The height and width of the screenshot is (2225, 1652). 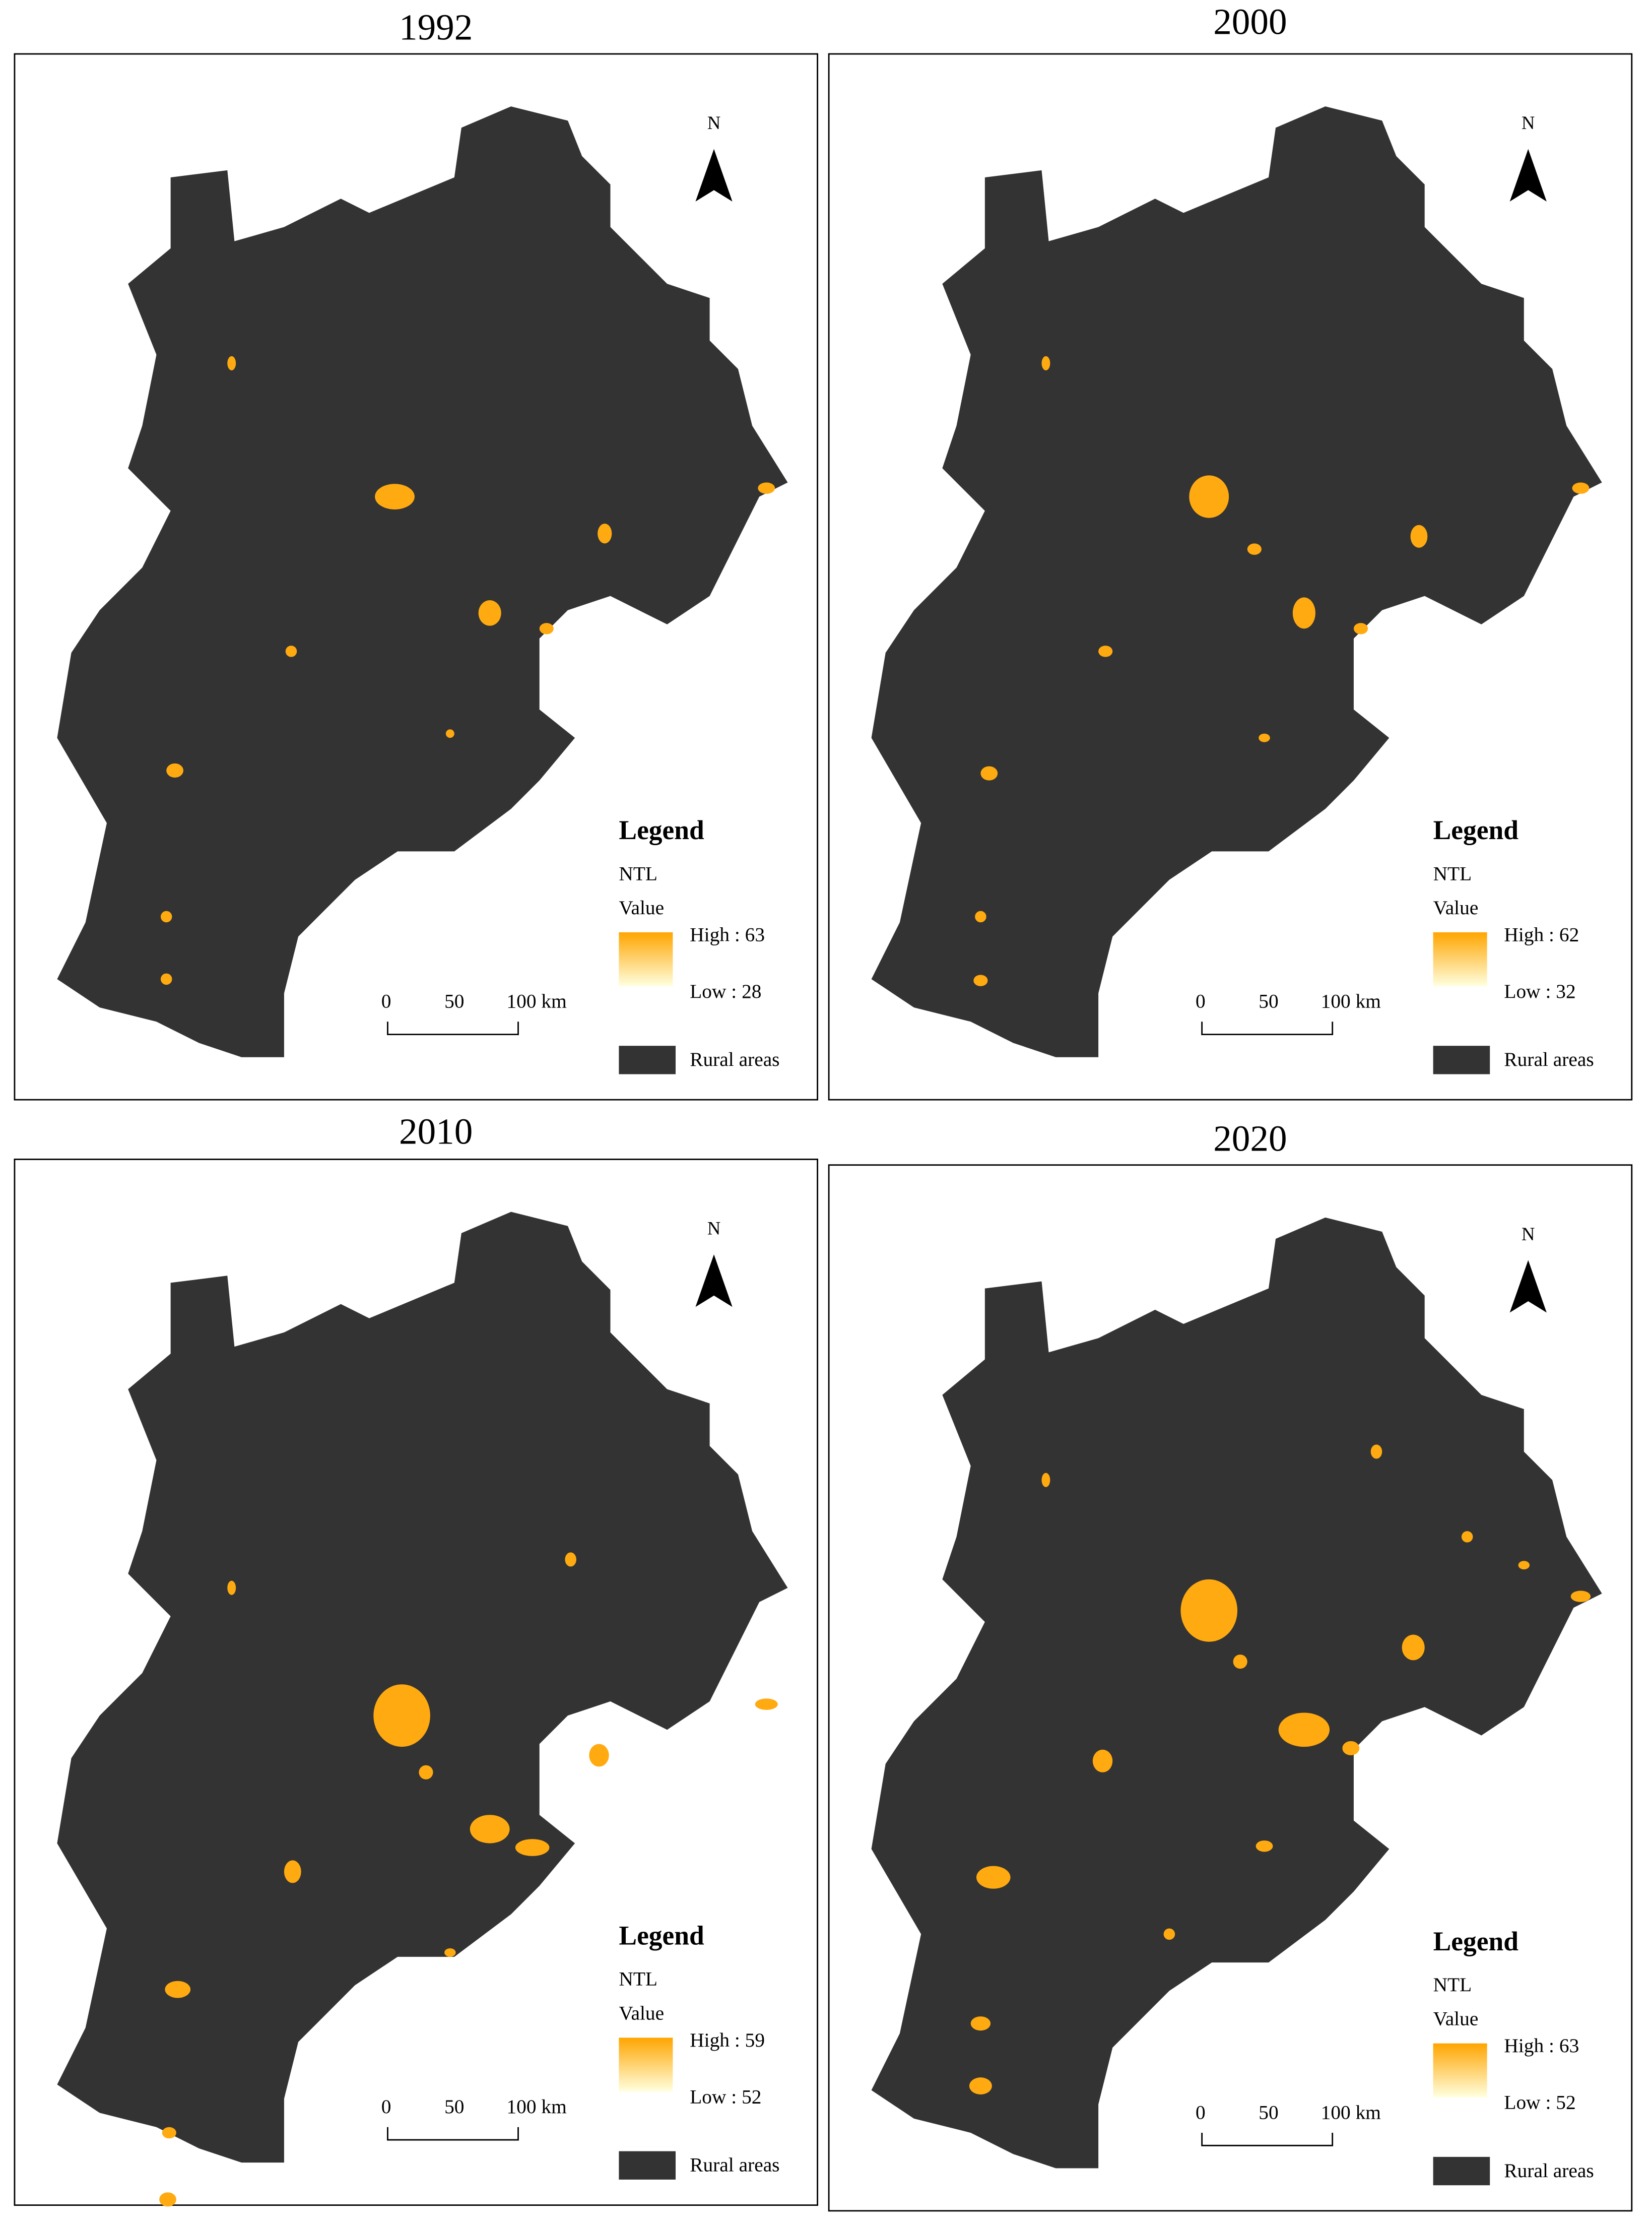 I want to click on panel-title: 2010, so click(x=436, y=1131).